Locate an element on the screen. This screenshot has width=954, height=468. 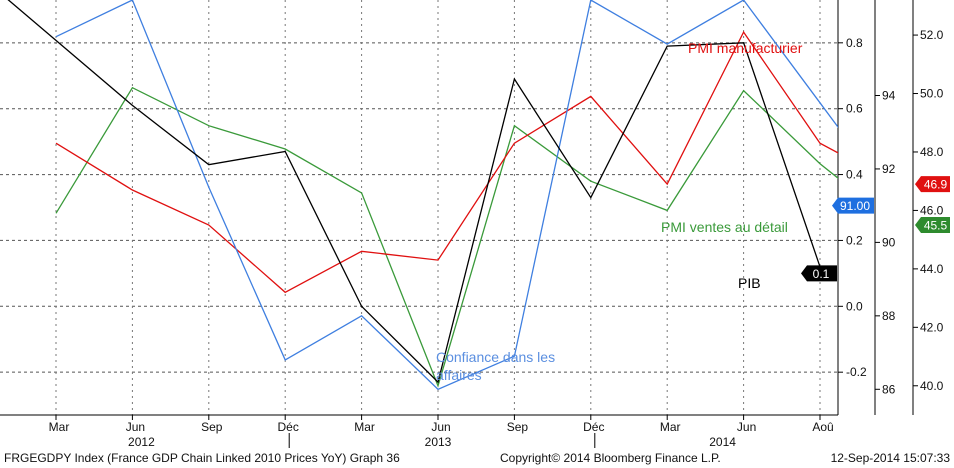
y-tick-label-pib: 0.0 is located at coordinates (854, 306).